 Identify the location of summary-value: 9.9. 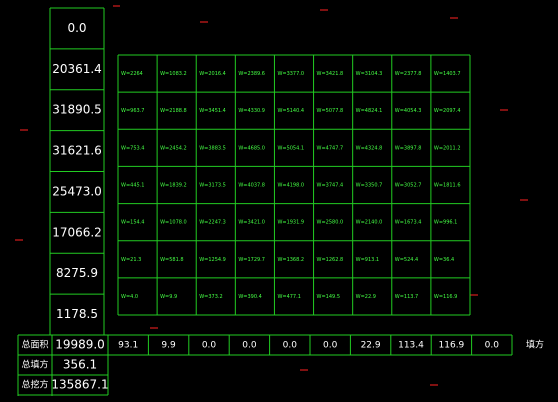
(168, 346).